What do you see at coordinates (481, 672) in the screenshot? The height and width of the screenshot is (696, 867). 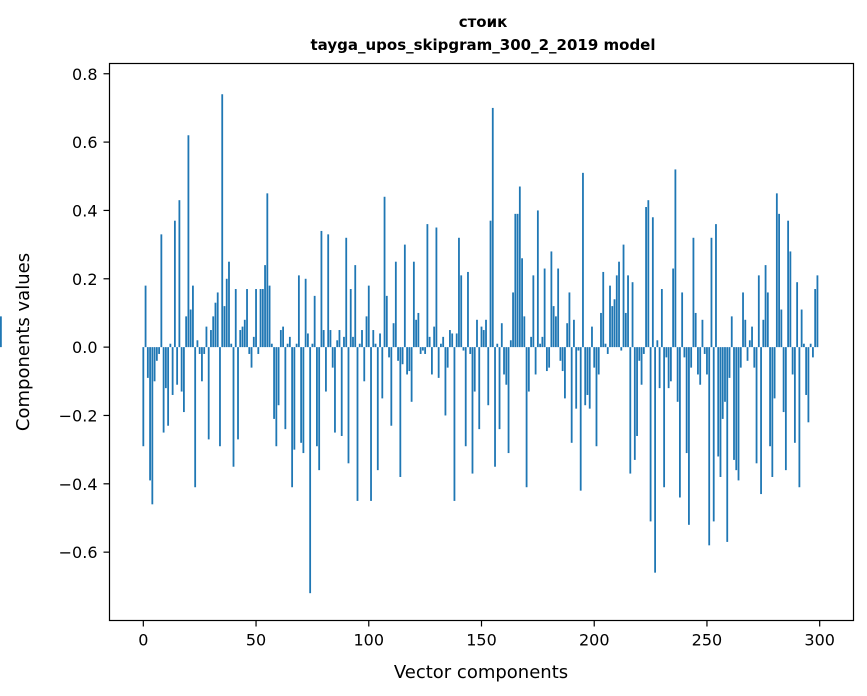 I see `x-axis-label: Vector components` at bounding box center [481, 672].